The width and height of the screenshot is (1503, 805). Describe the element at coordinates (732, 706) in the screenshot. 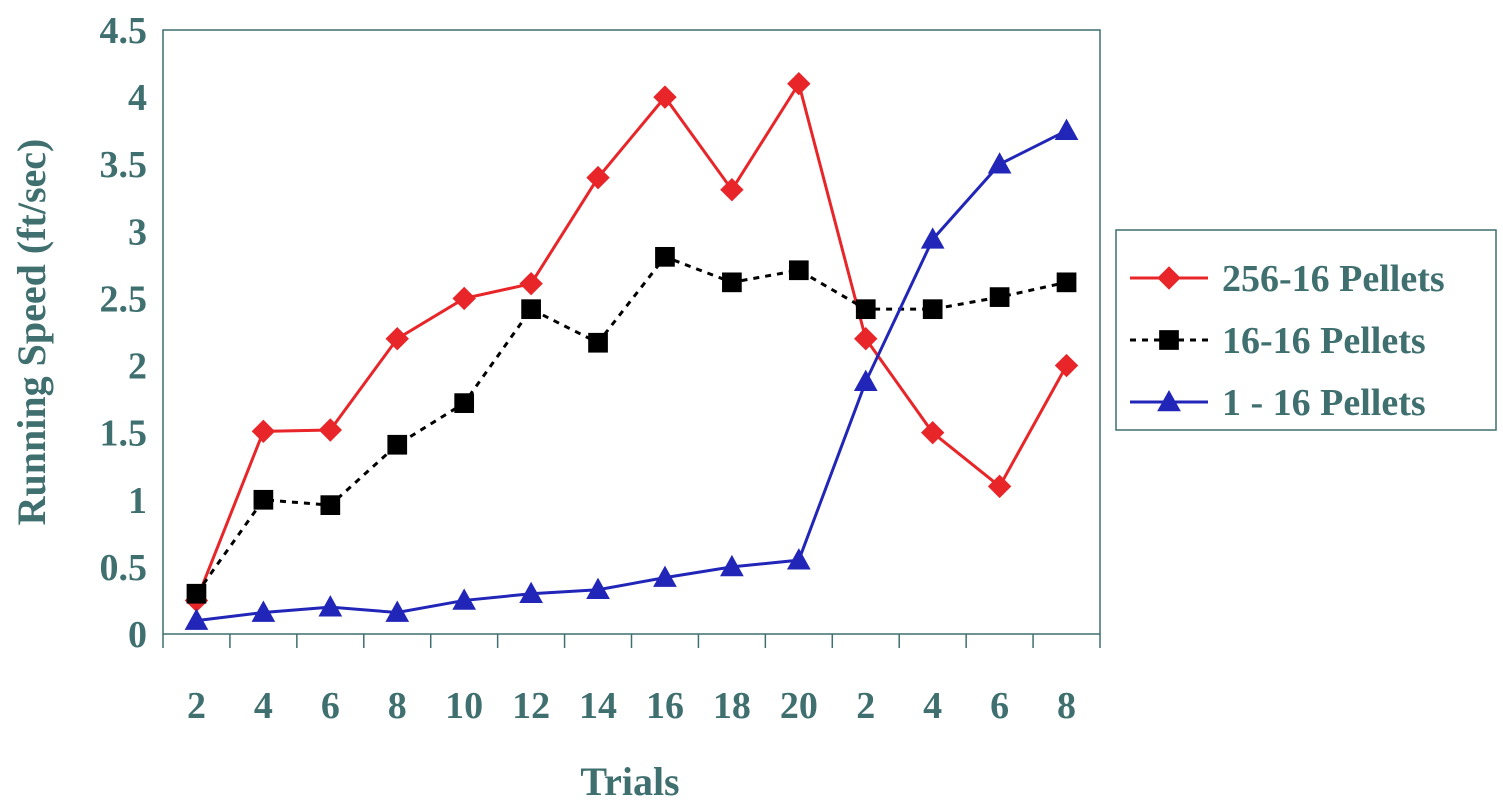

I see `x-tick-label: 18` at that location.